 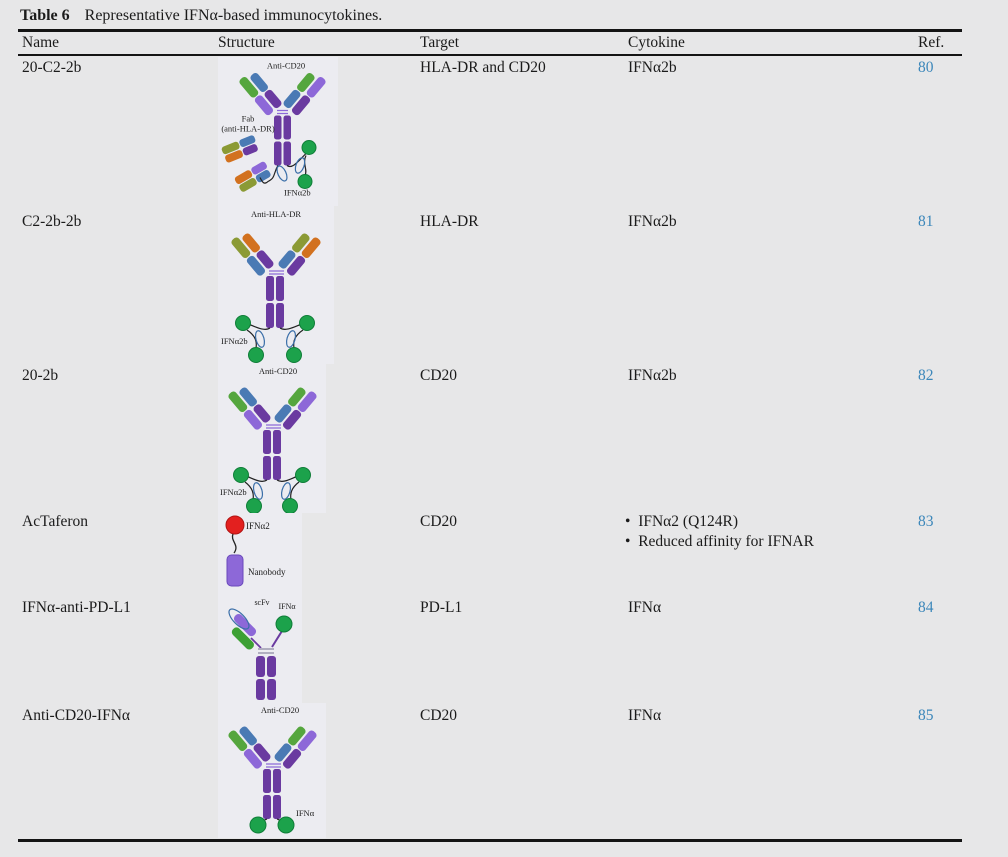 I want to click on ref-link: 80, so click(x=926, y=68).